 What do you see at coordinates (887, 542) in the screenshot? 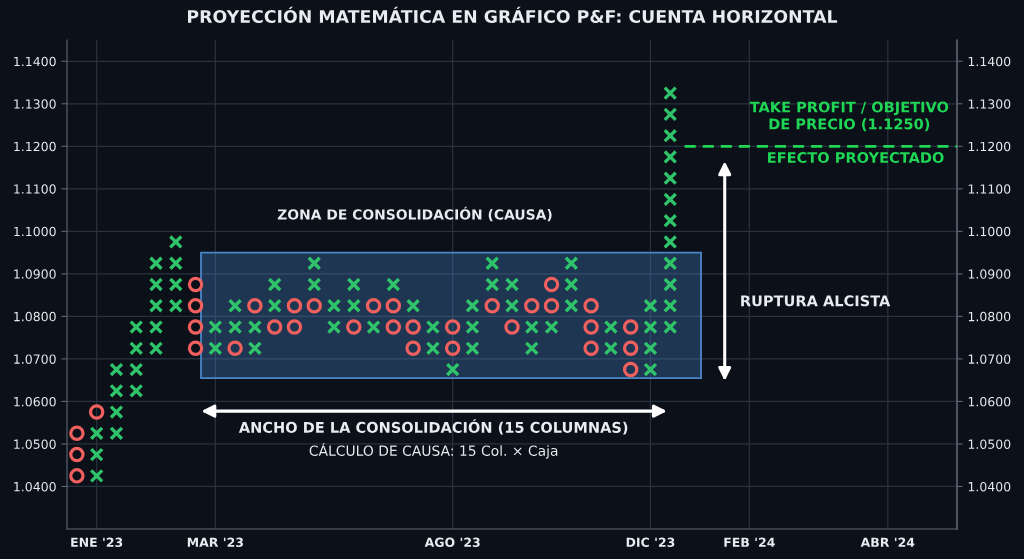
I see `x-tick-label: ABR '24` at bounding box center [887, 542].